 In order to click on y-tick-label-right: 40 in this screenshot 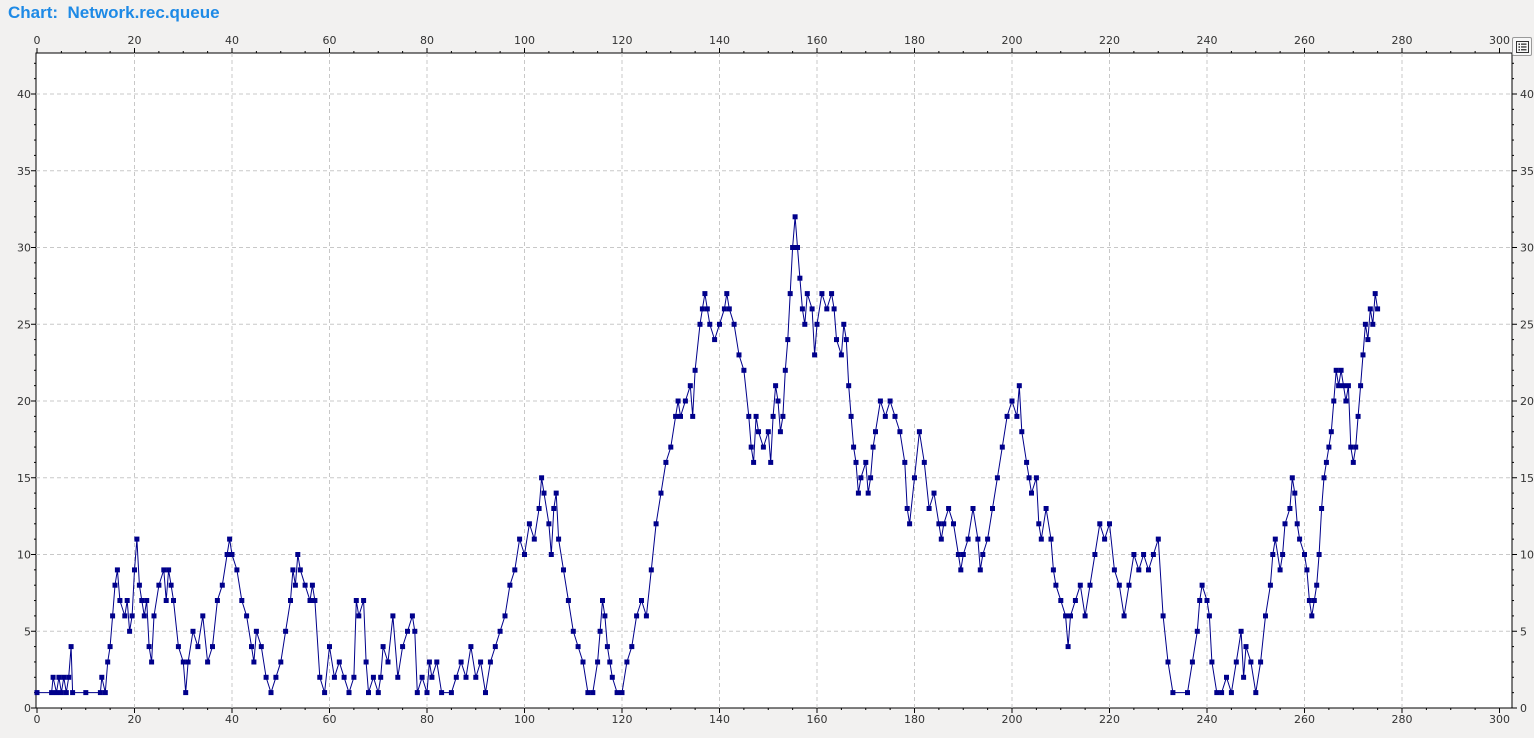, I will do `click(1527, 94)`.